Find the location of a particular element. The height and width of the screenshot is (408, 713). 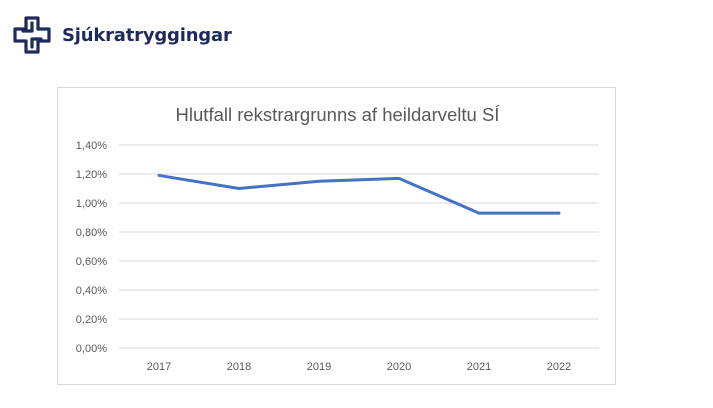

series-layer is located at coordinates (359, 194).